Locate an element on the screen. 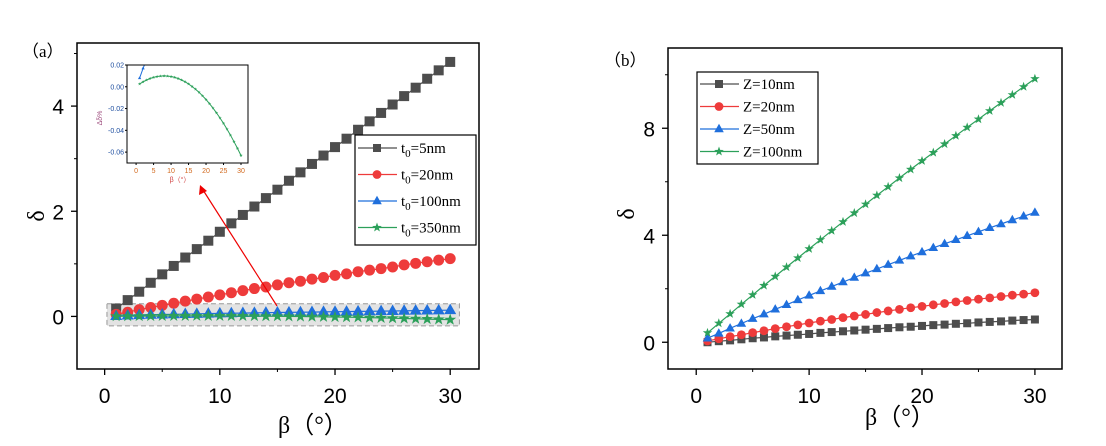 The width and height of the screenshot is (1106, 446). inset-y-axis-label: Δδ% is located at coordinates (100, 118).